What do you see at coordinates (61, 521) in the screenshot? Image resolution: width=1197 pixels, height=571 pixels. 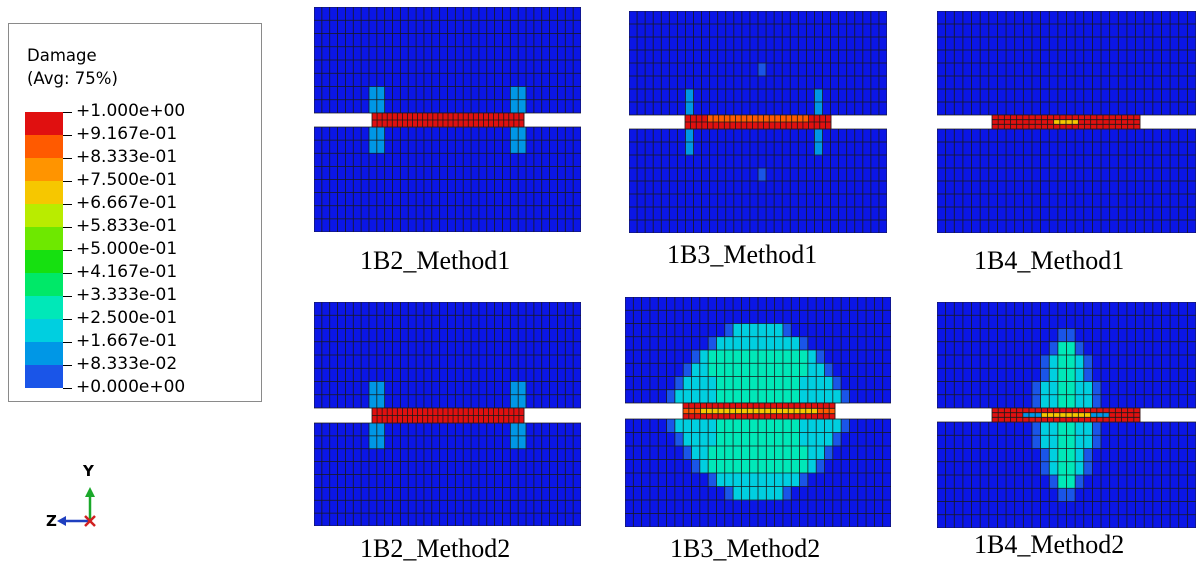 I see `z-axis-arrowhead` at bounding box center [61, 521].